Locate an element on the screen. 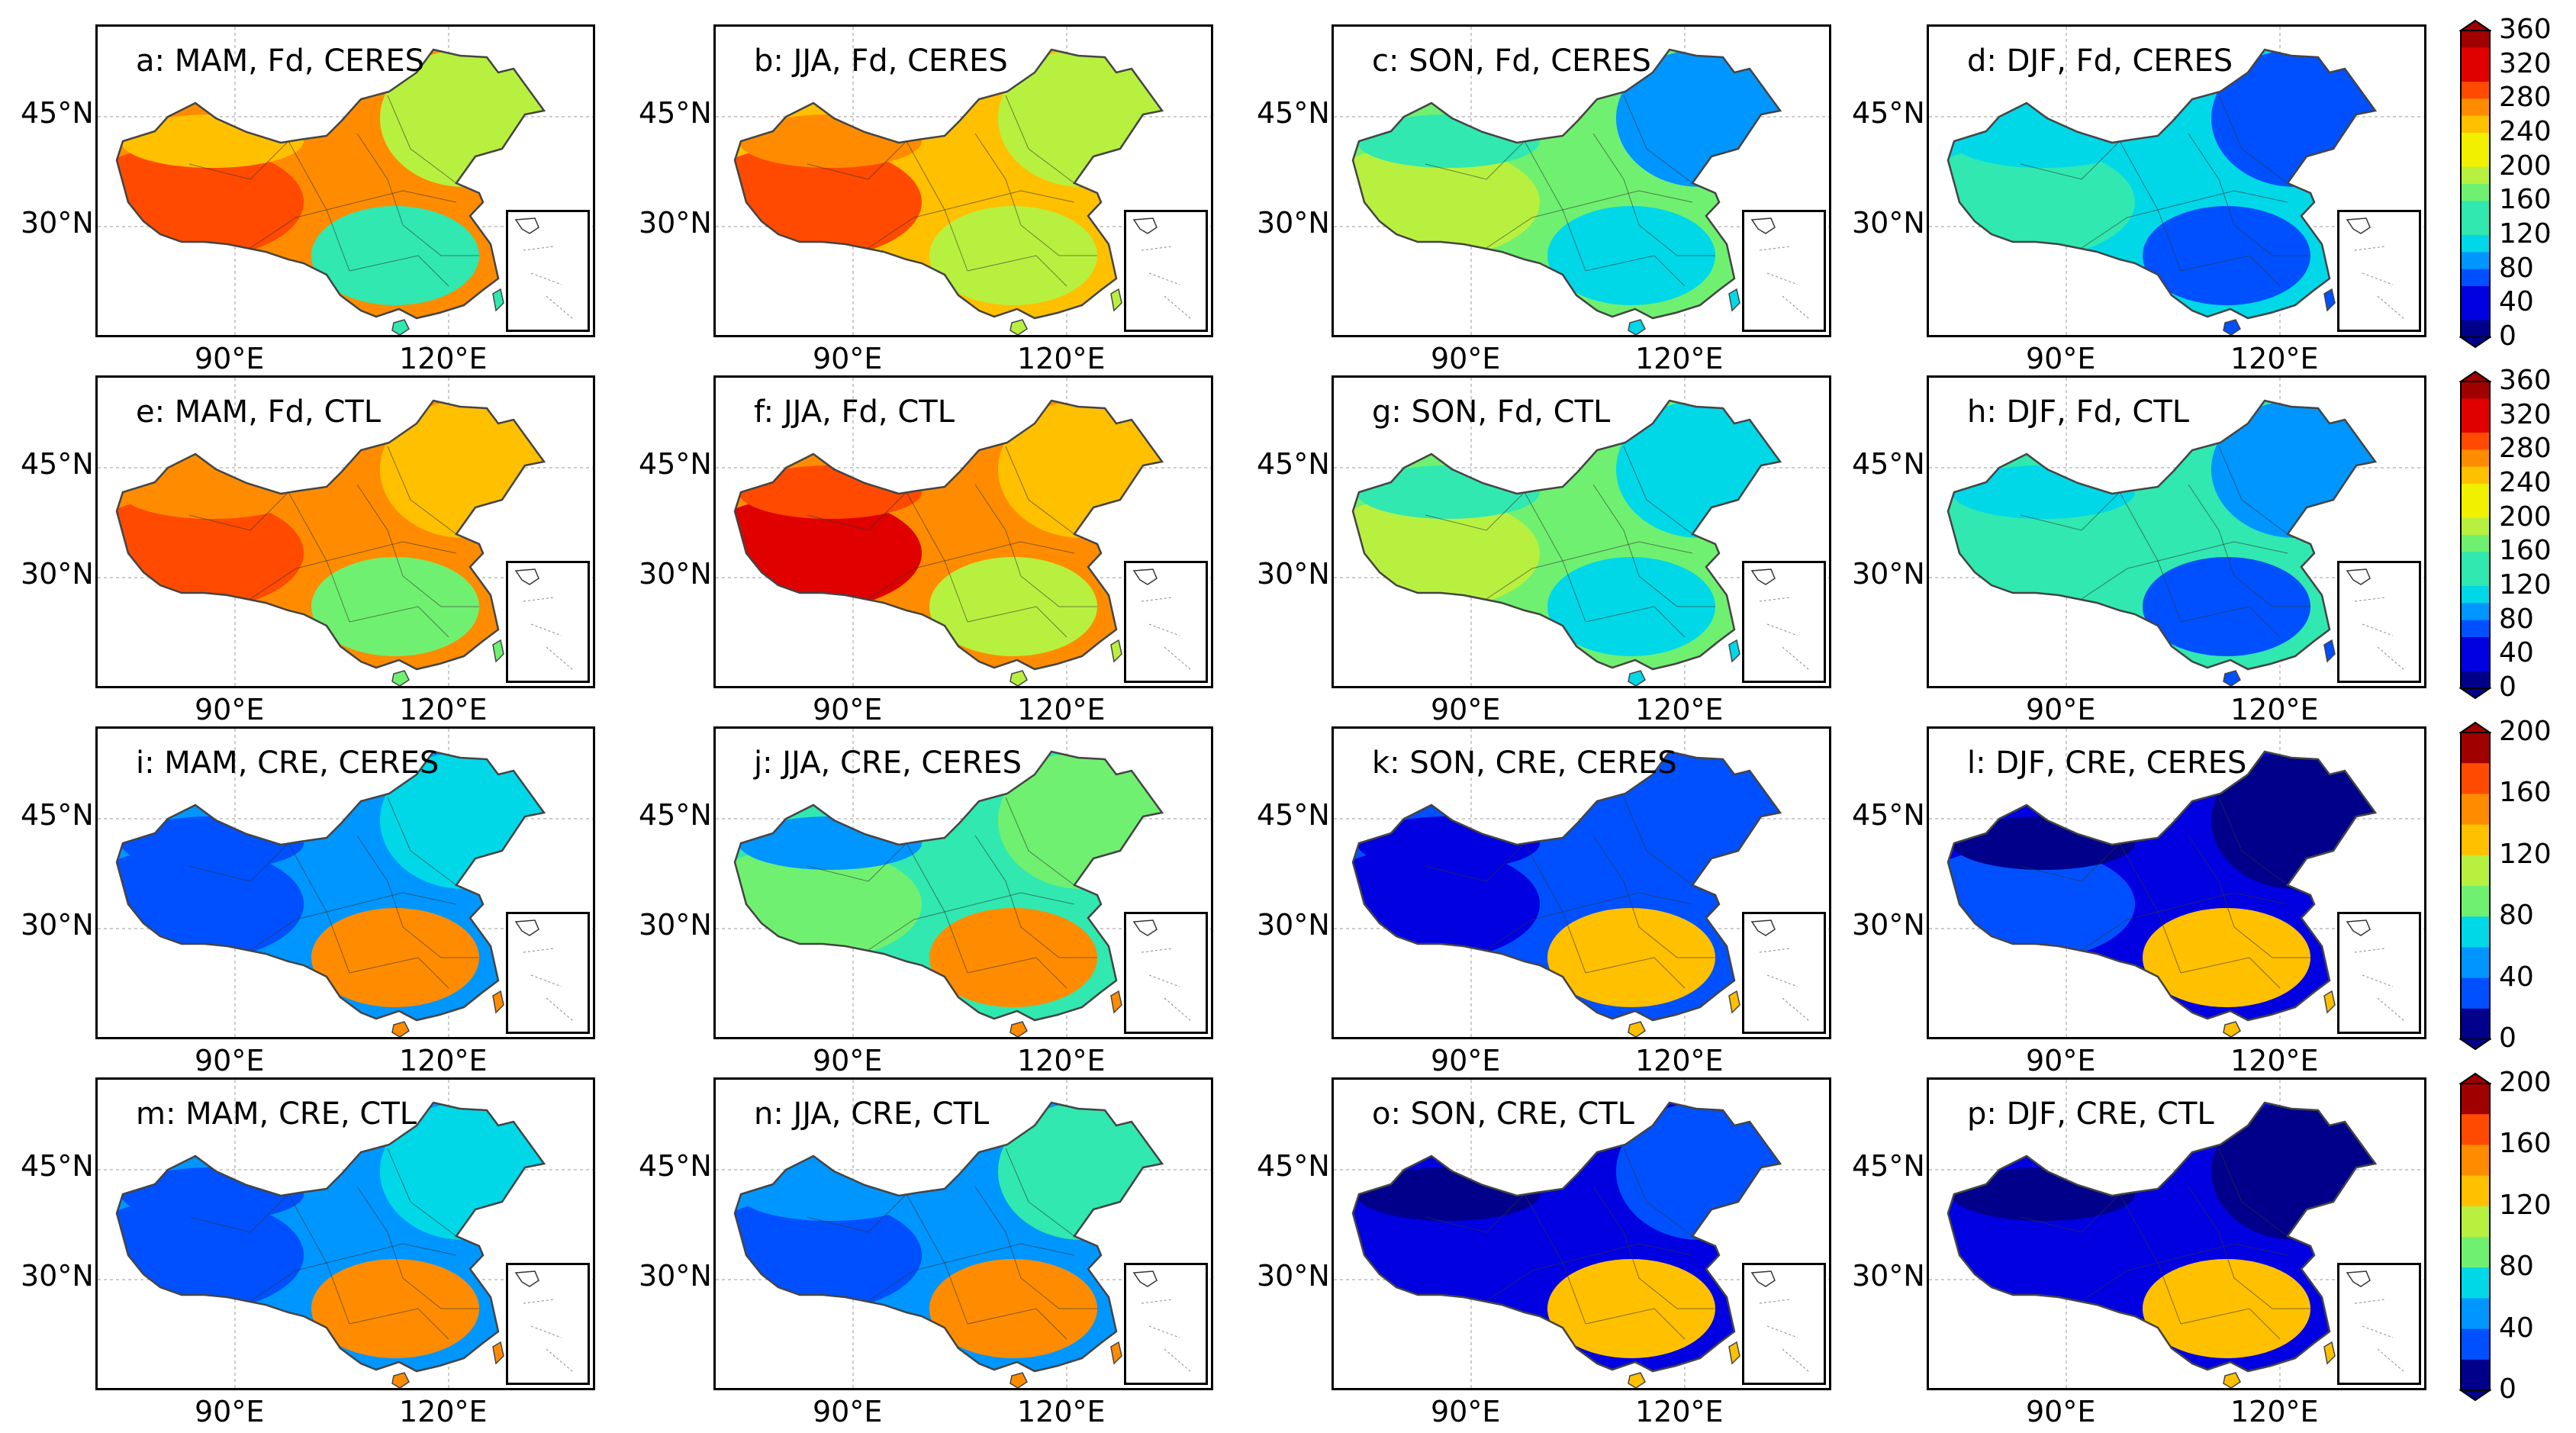 The width and height of the screenshot is (2576, 1433). panel-title: m: MAM, CRE, CTL is located at coordinates (276, 1114).